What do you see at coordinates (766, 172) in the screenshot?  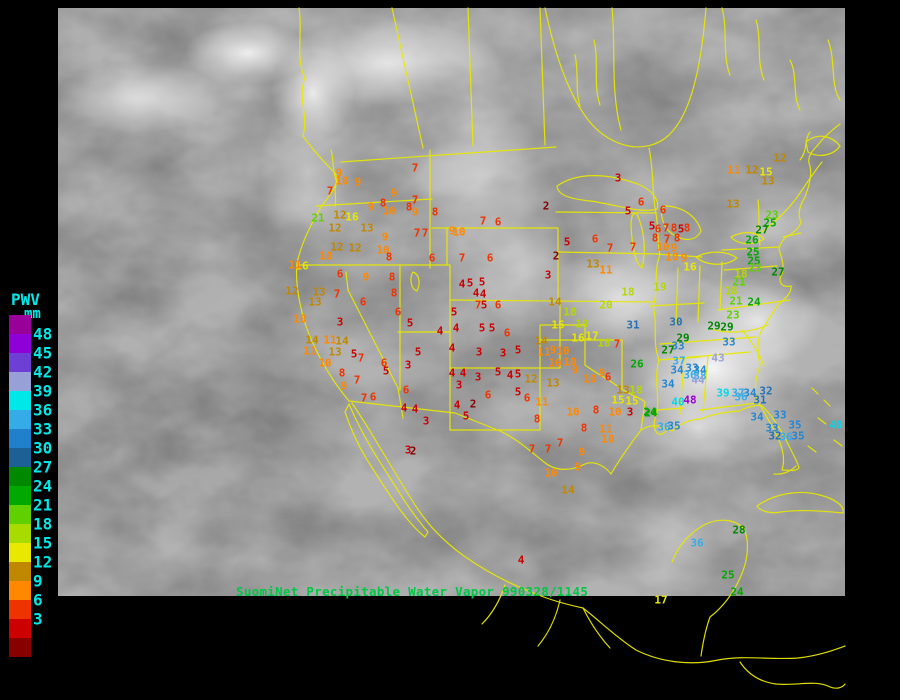 I see `station-pwv-value: 15` at bounding box center [766, 172].